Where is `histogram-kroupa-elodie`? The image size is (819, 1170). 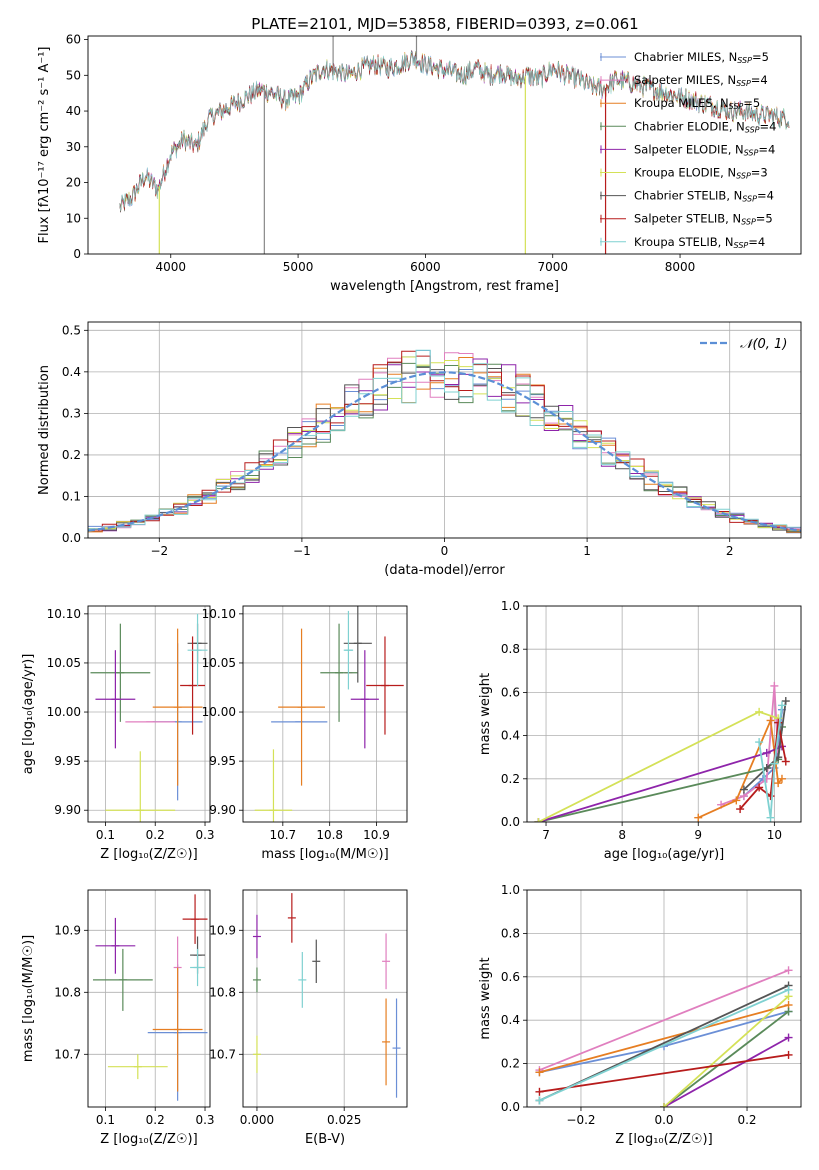 histogram-kroupa-elodie is located at coordinates (444, 444).